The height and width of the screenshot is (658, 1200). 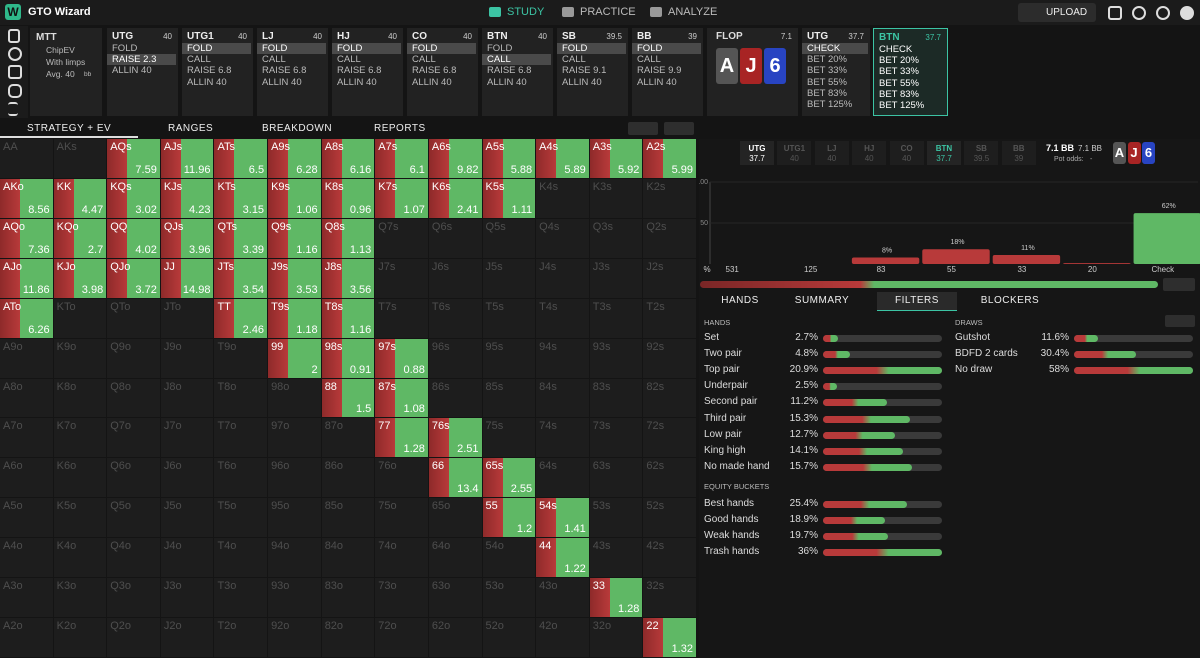 What do you see at coordinates (294, 637) in the screenshot?
I see `hand-cell-empty: 92o` at bounding box center [294, 637].